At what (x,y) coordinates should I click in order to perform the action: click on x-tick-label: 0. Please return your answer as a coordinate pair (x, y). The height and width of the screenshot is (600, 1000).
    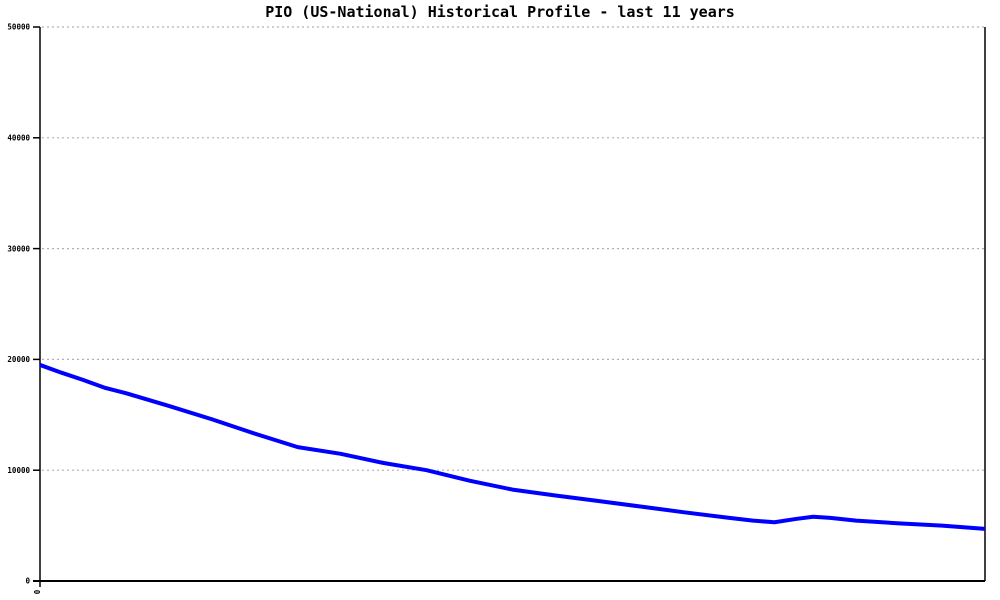
    Looking at the image, I should click on (37, 591).